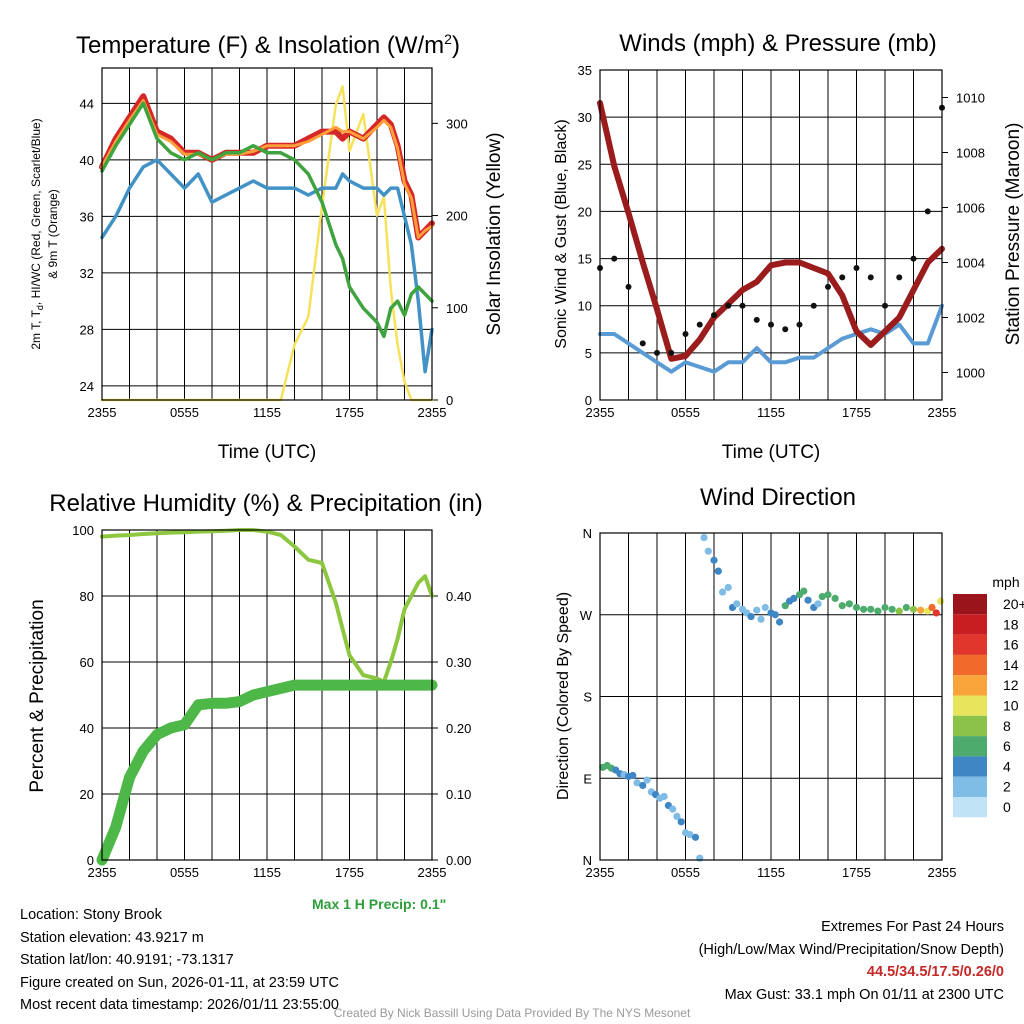  Describe the element at coordinates (457, 216) in the screenshot. I see `y2-tick-label-0-2: 200` at that location.